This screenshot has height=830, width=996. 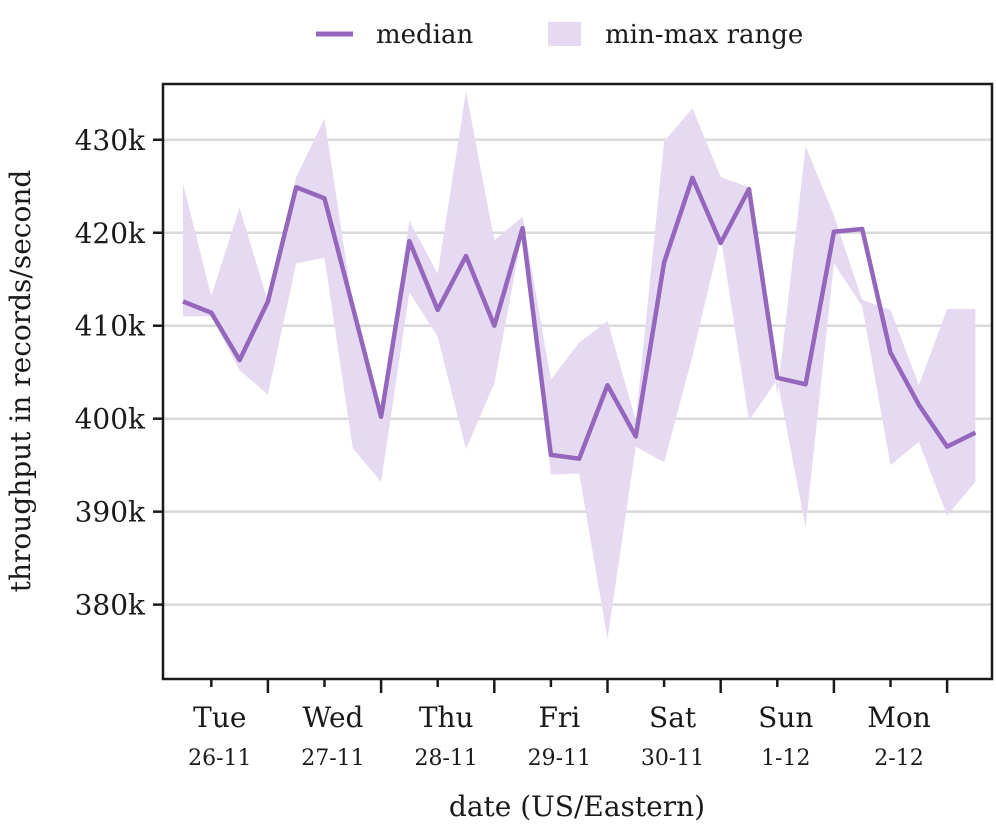 What do you see at coordinates (332, 758) in the screenshot?
I see `x-date-label: 27-11` at bounding box center [332, 758].